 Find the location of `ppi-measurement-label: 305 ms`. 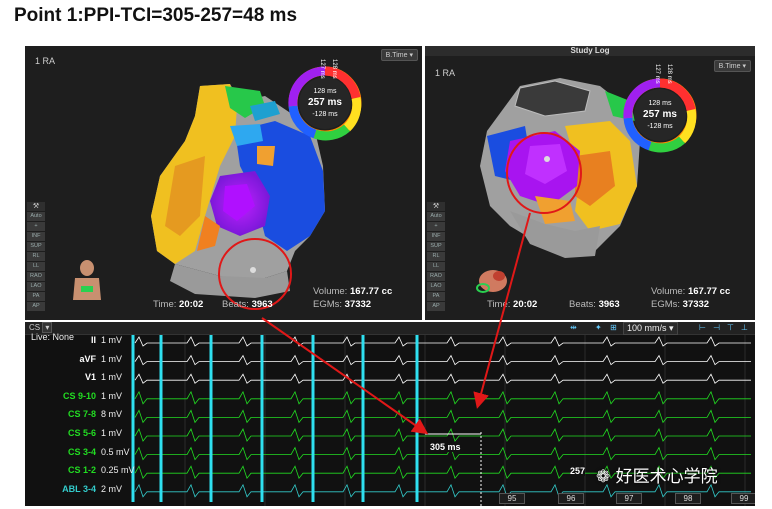

ppi-measurement-label: 305 ms is located at coordinates (445, 447).